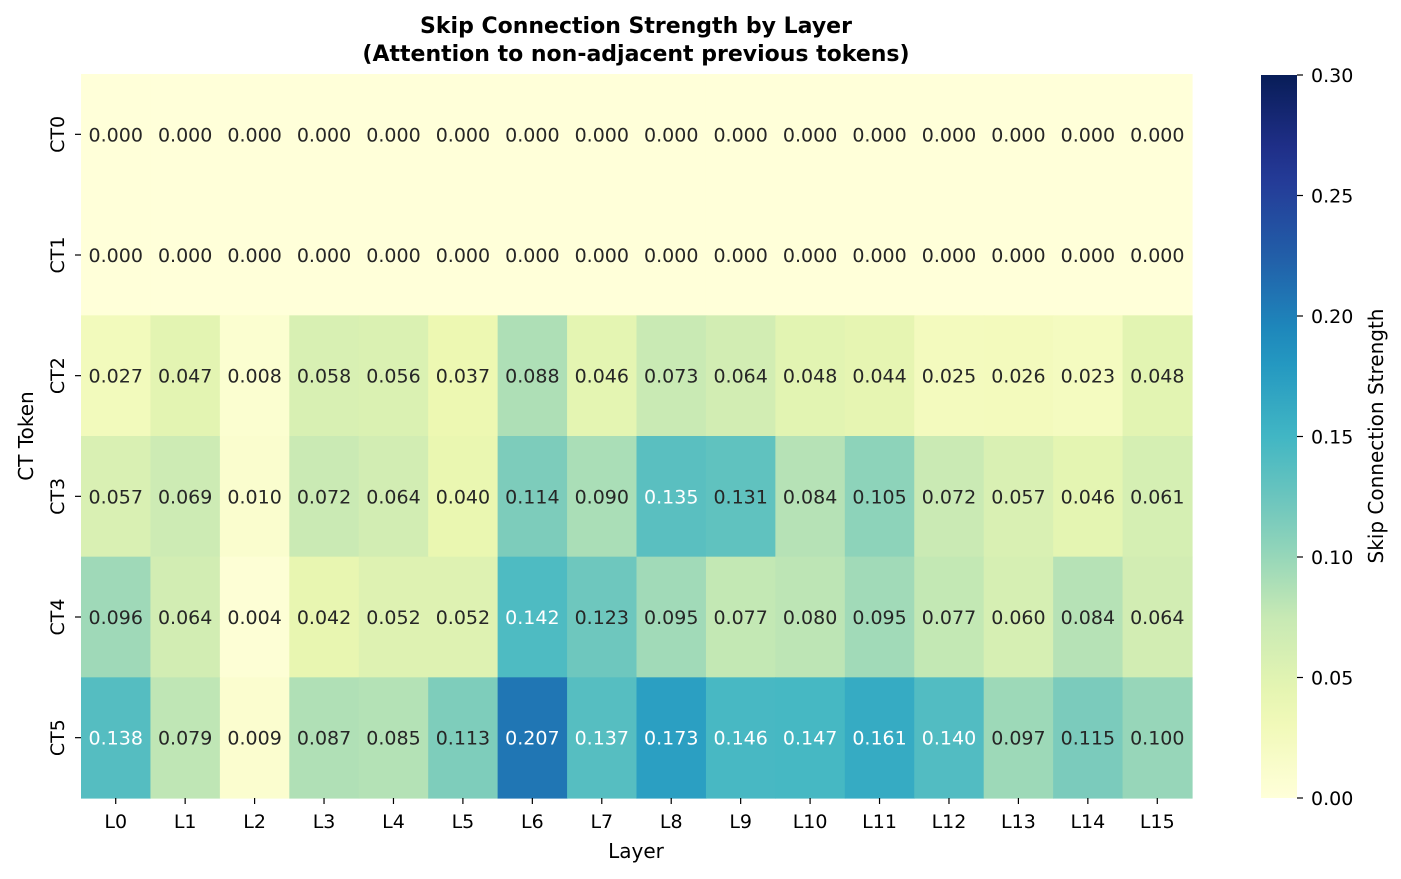 This screenshot has width=1401, height=879. I want to click on x-tick-label: L2, so click(254, 822).